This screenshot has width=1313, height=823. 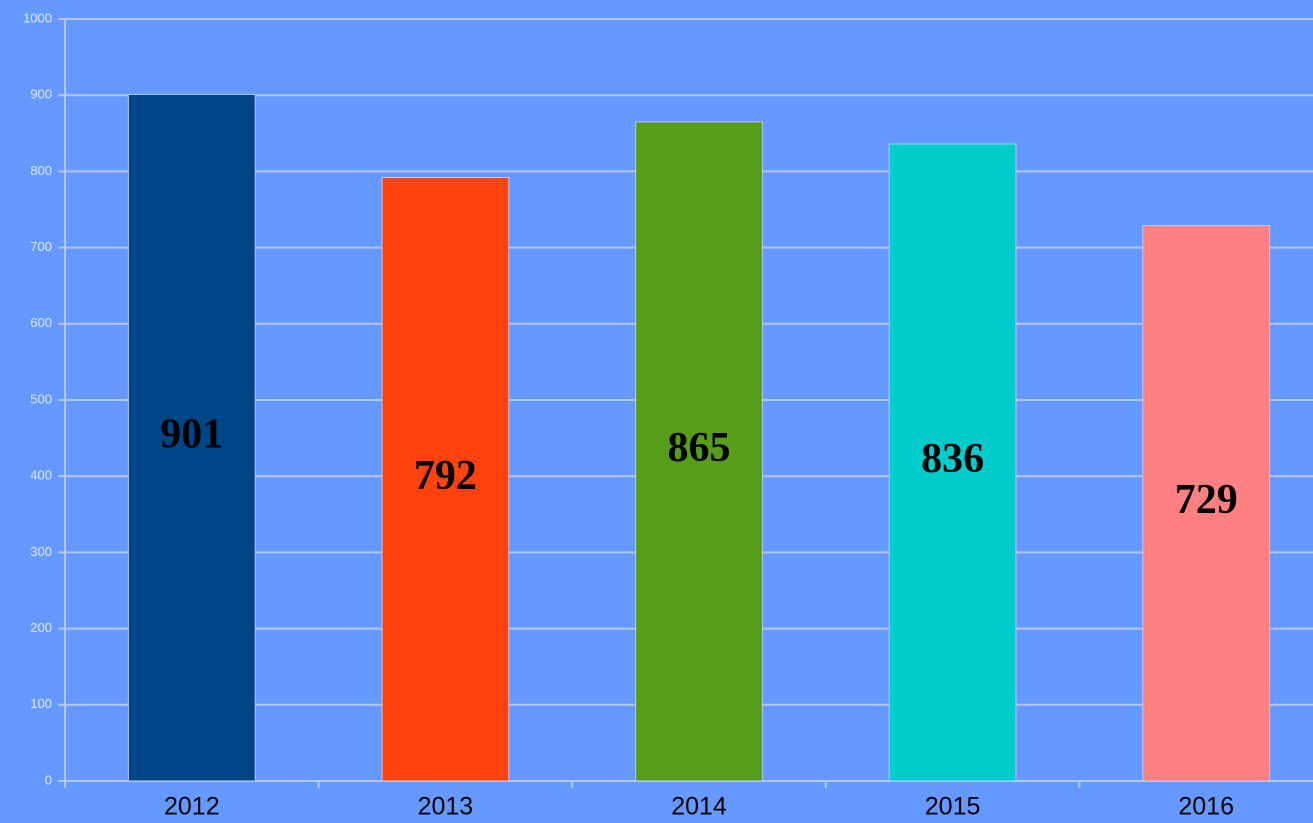 What do you see at coordinates (37, 17) in the screenshot?
I see `y-tick-label: 1000` at bounding box center [37, 17].